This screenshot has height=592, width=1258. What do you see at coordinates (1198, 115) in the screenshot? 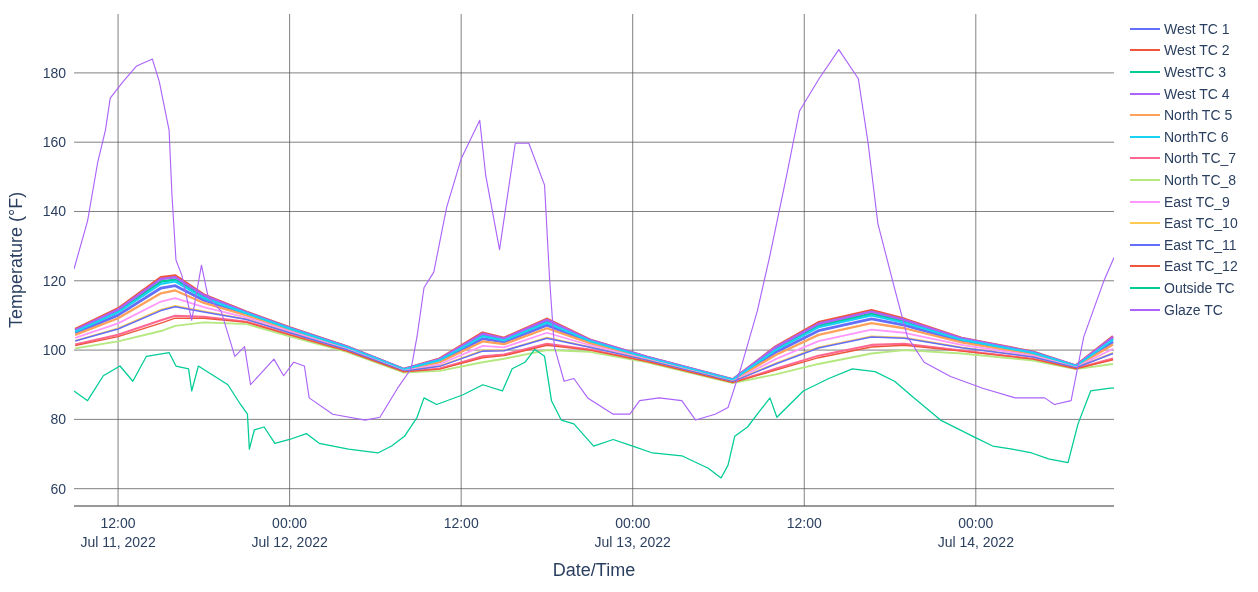
I see `legend-label: North TC 5` at bounding box center [1198, 115].